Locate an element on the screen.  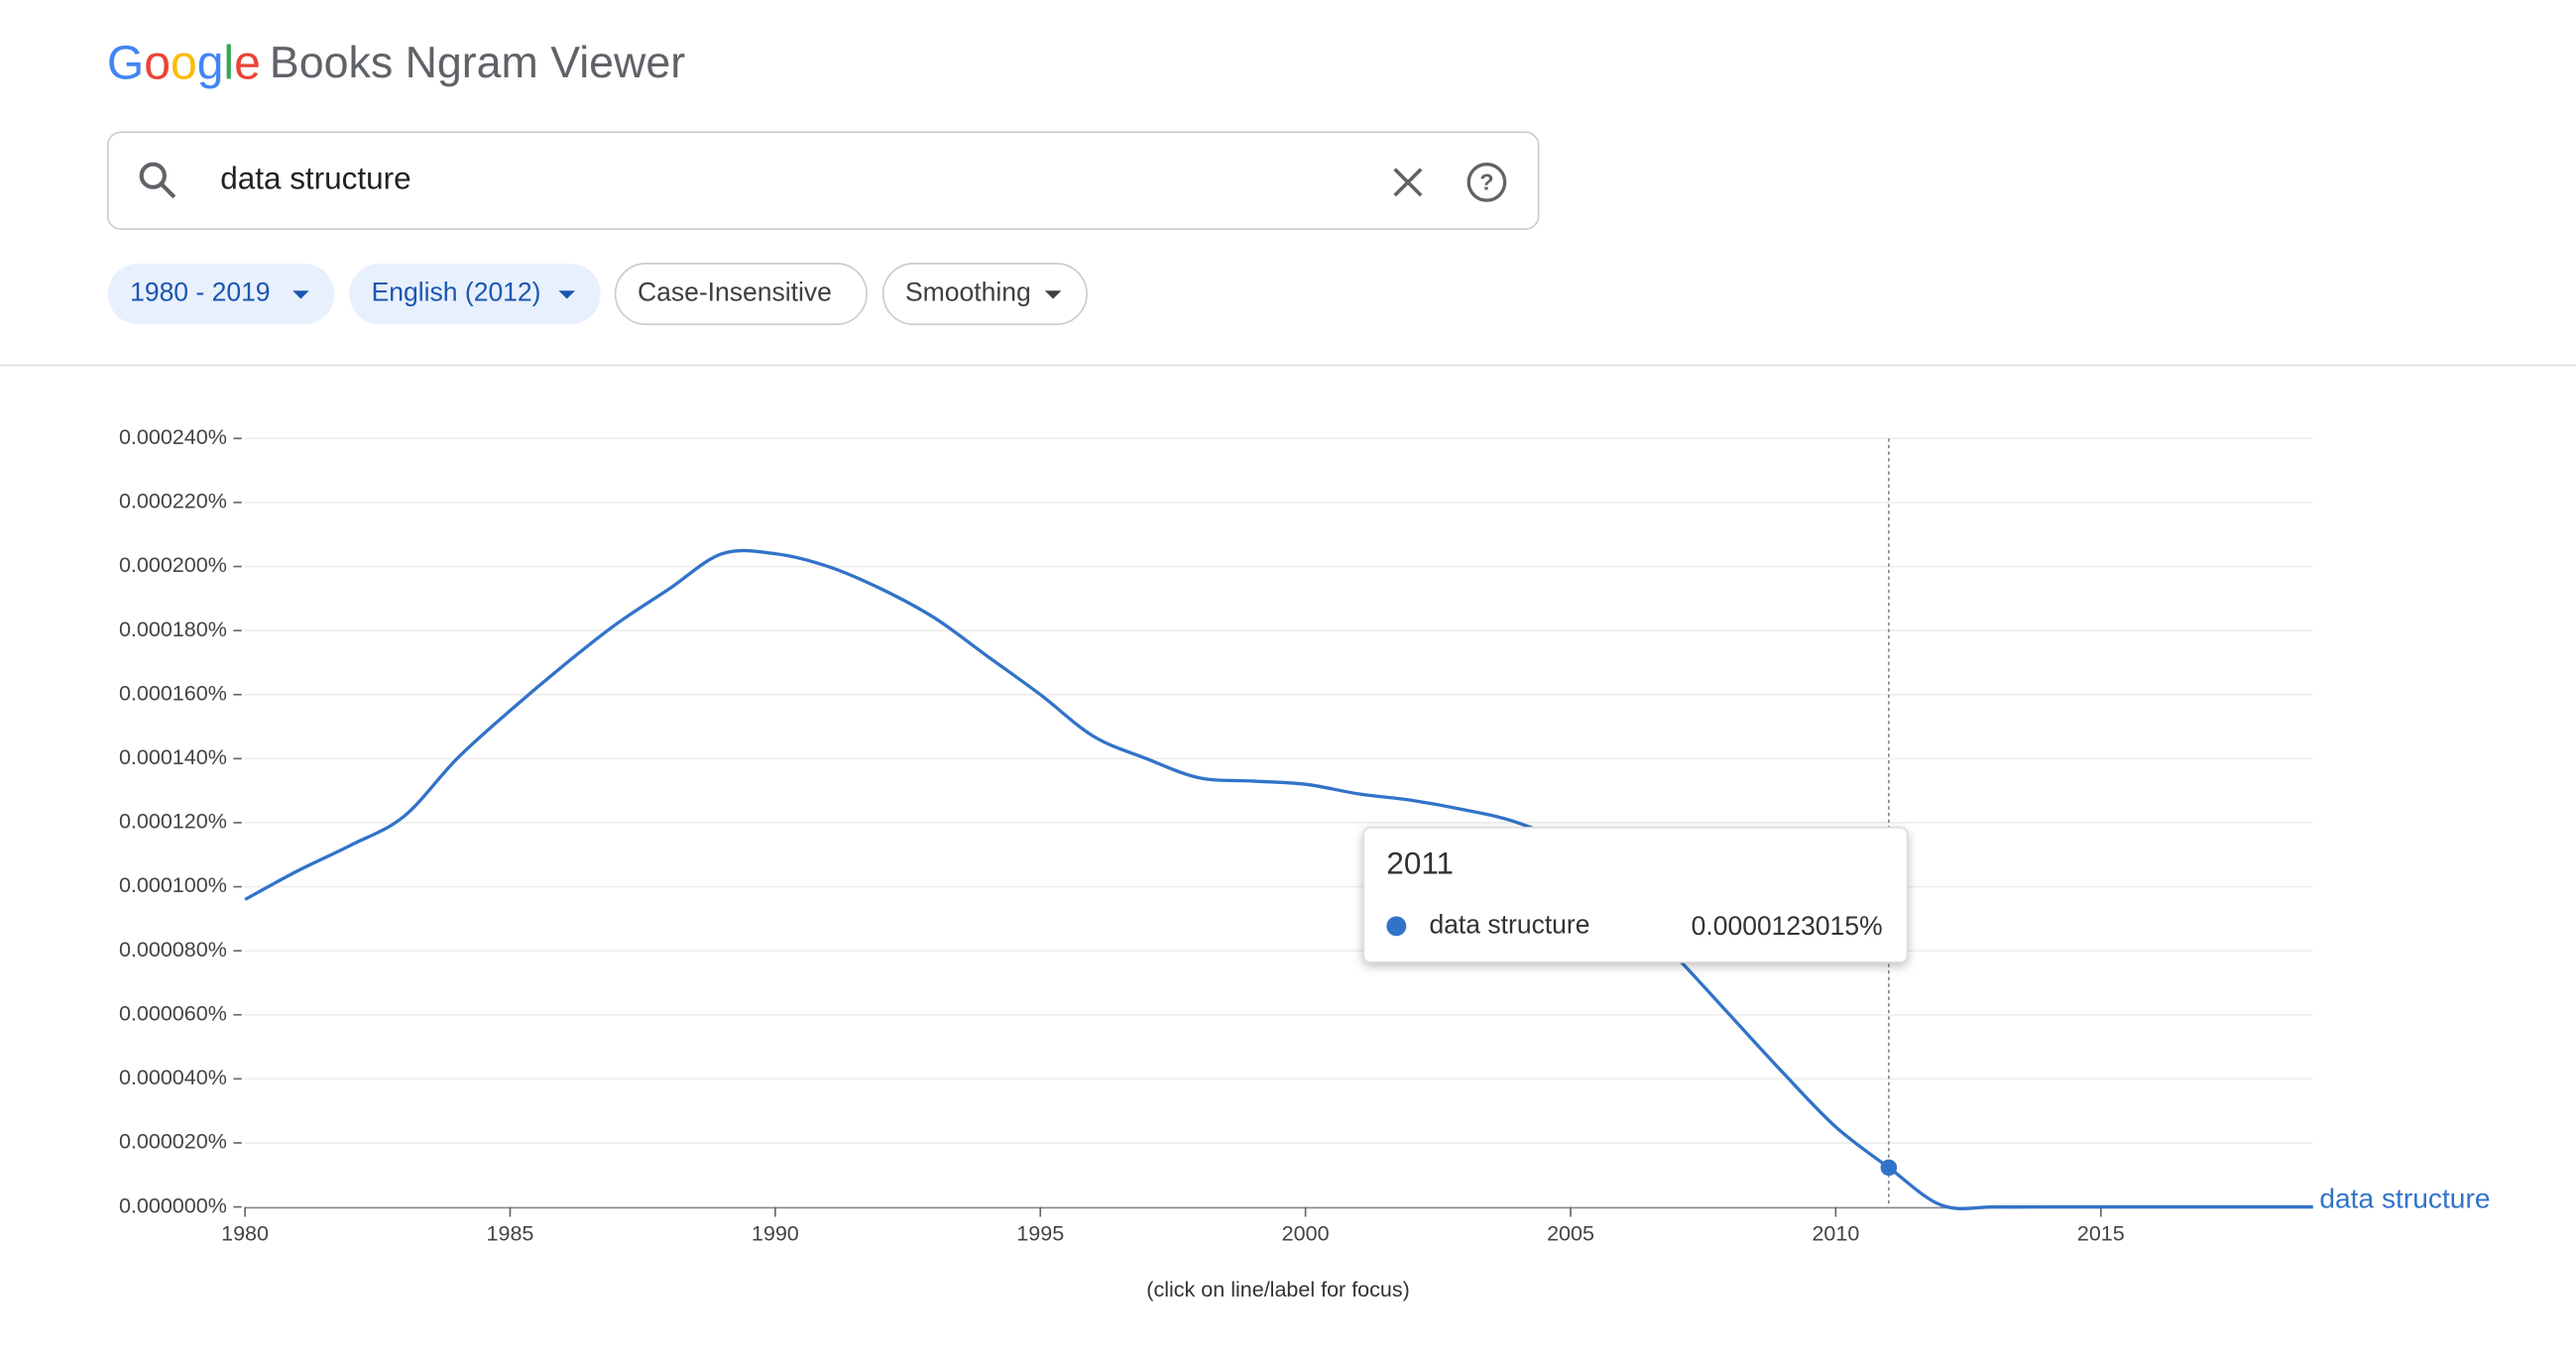
x-tick-label: 2010 is located at coordinates (1836, 1233).